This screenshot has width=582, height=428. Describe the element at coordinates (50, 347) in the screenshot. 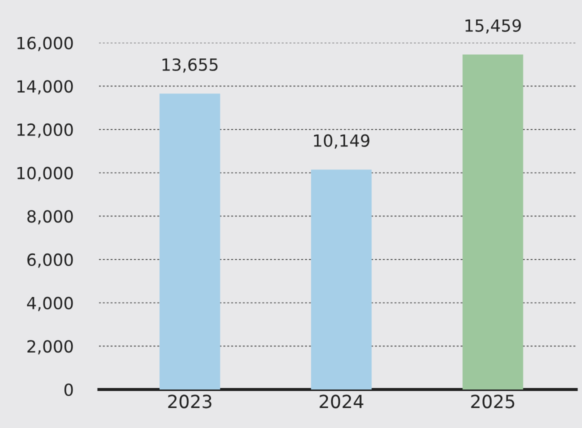

I see `y-tick-label: 2,000` at that location.